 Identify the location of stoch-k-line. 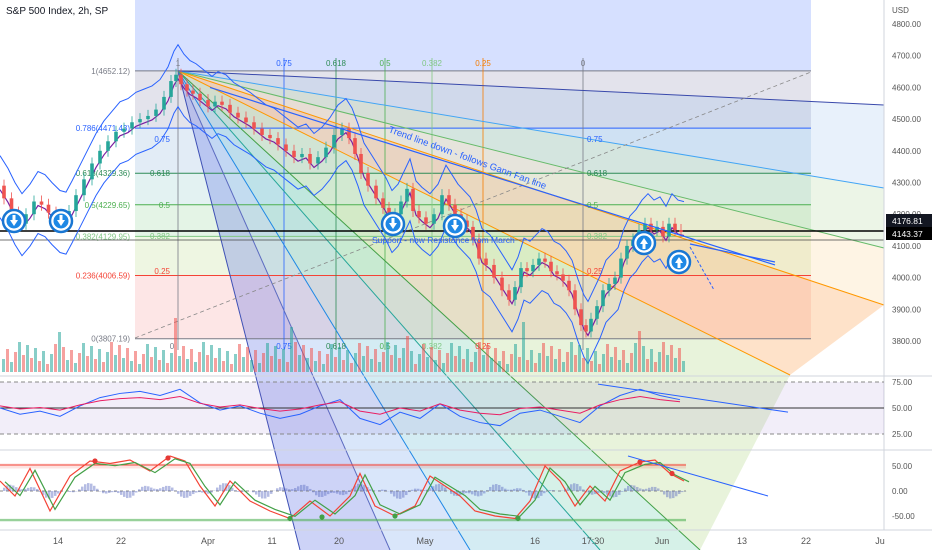
(342, 487).